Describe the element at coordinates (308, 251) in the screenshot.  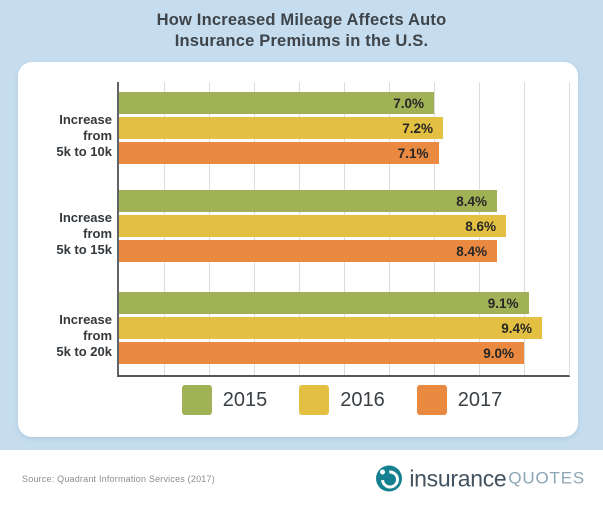
I see `bar-2017-group2: 8.4%` at that location.